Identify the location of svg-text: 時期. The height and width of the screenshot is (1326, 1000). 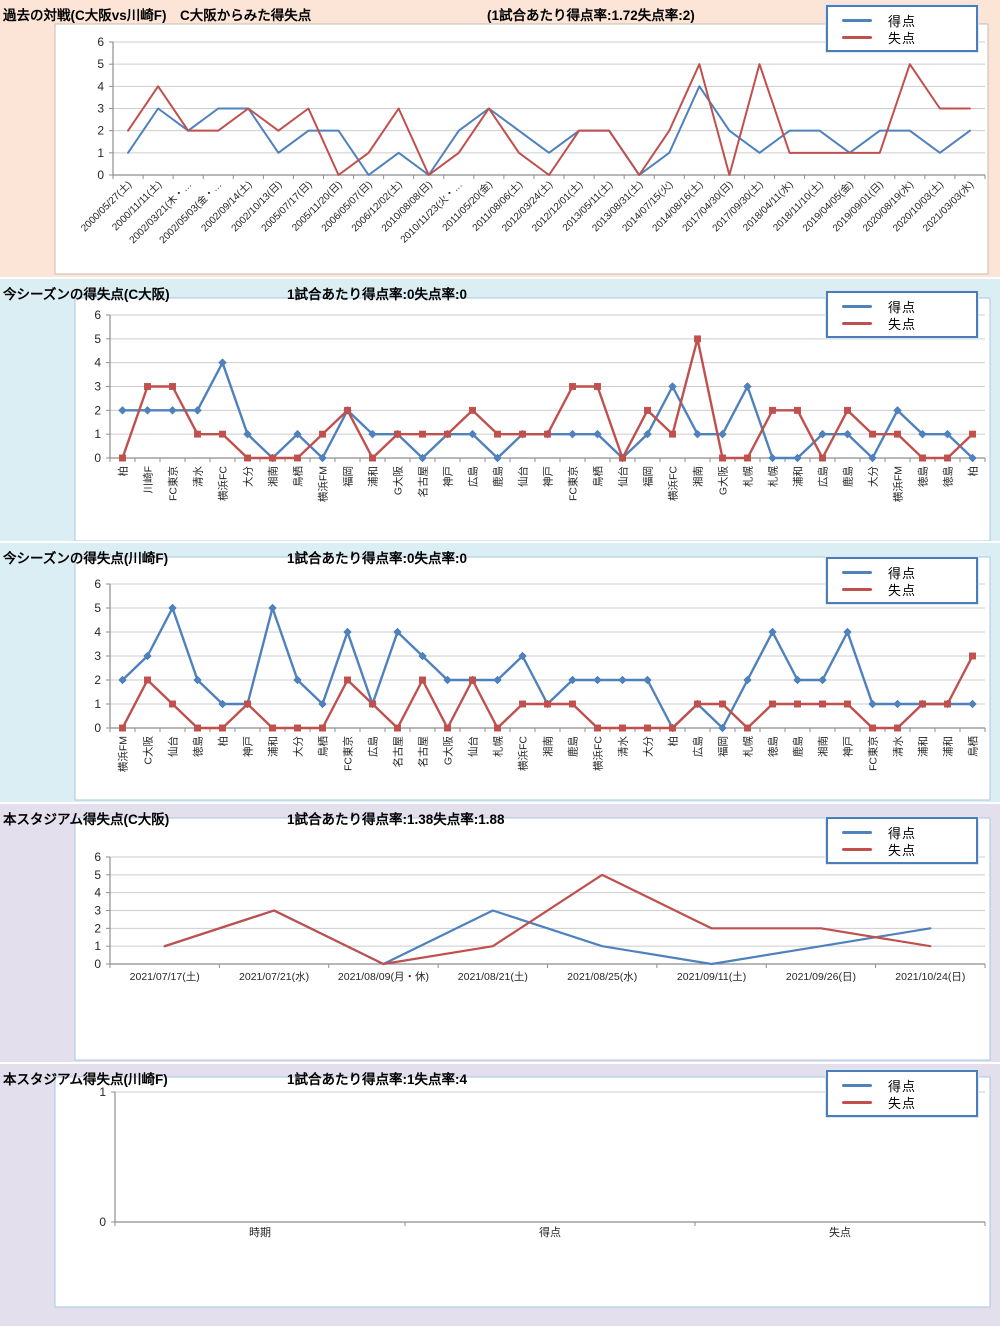
(260, 1232).